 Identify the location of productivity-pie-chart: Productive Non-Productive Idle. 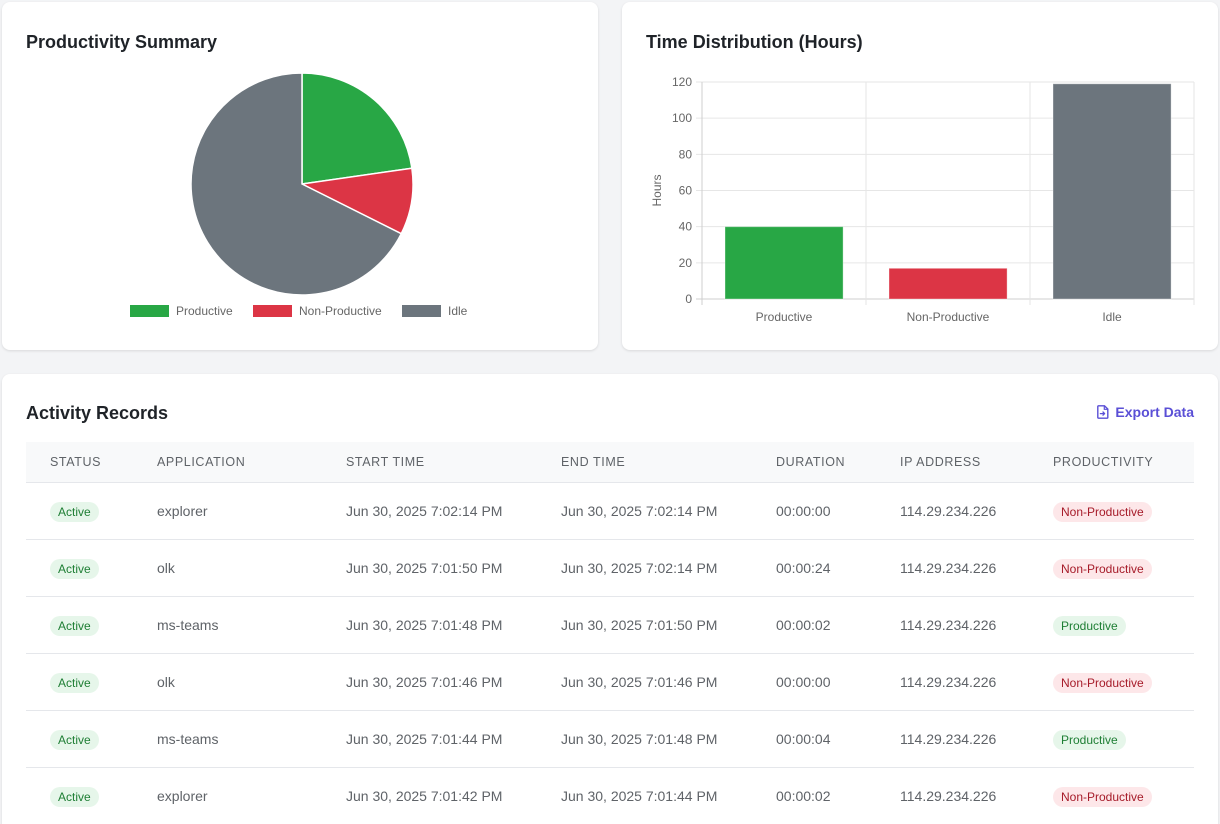
(299, 195).